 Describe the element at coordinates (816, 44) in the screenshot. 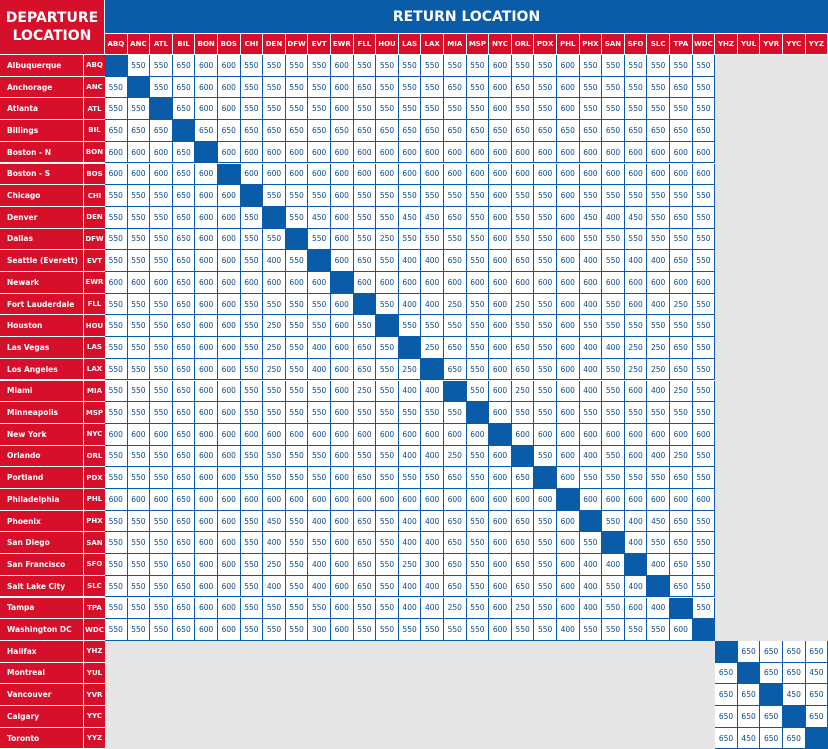

I see `column-header-yyz: YYZ` at that location.